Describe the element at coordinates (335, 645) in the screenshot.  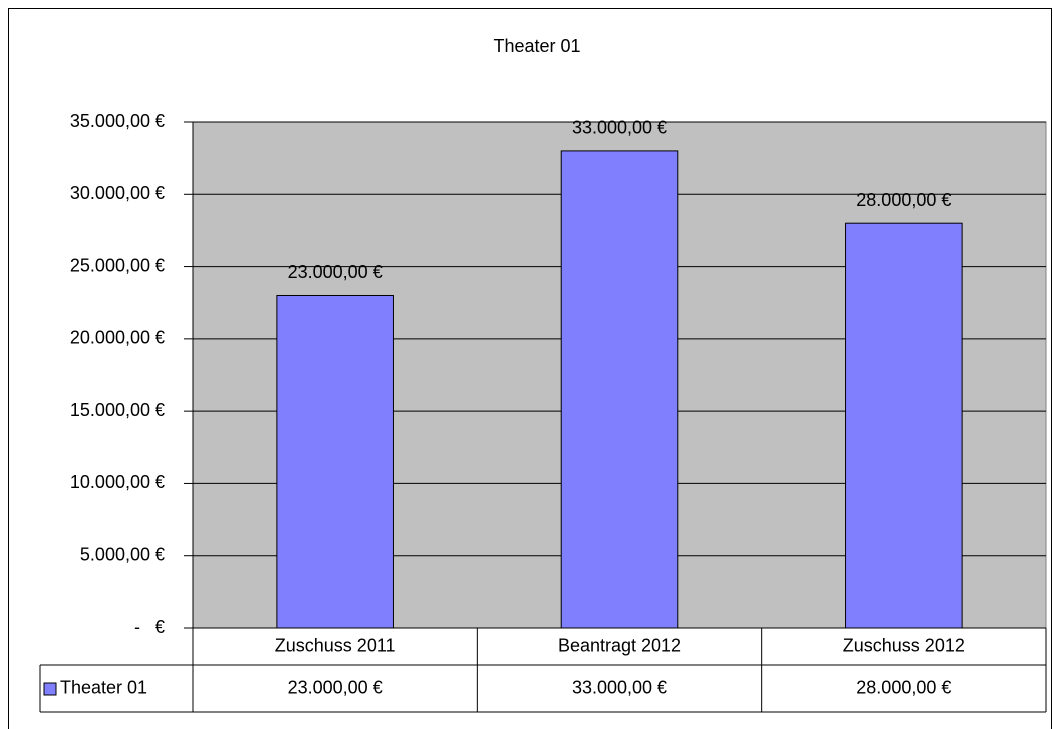
I see `x-tick-label: Zuschuss 2011` at that location.